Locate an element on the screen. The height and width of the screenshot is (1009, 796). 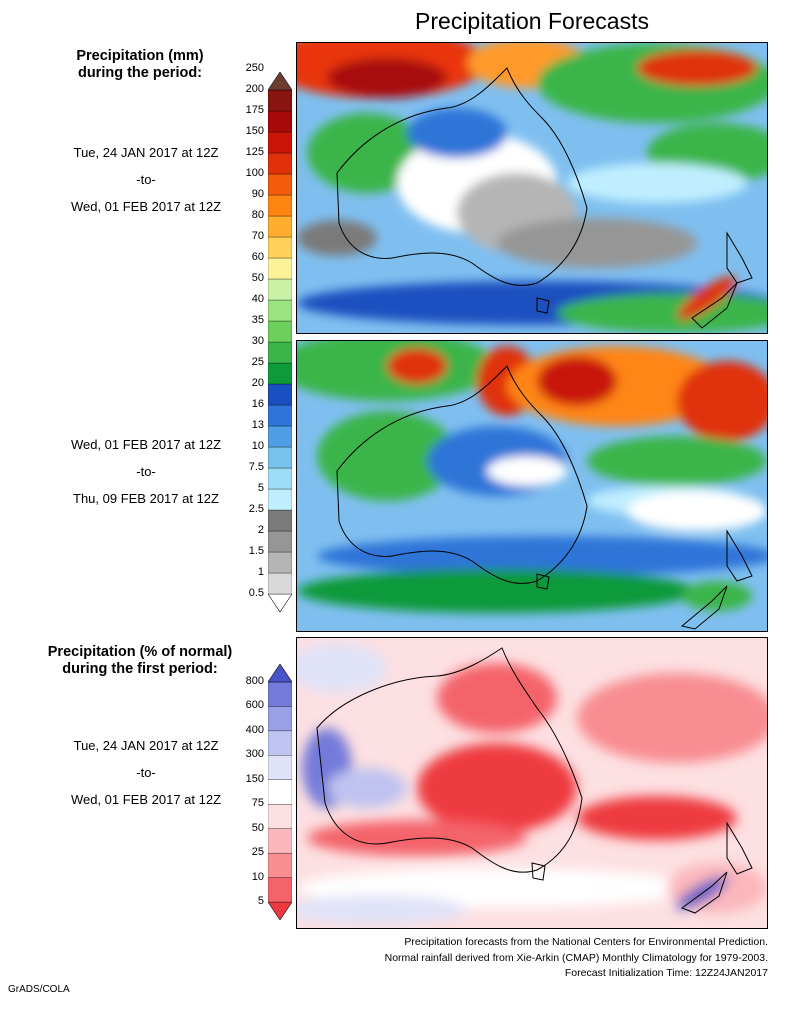
amount-colorbar-tick-label: 80 is located at coordinates (257, 215).